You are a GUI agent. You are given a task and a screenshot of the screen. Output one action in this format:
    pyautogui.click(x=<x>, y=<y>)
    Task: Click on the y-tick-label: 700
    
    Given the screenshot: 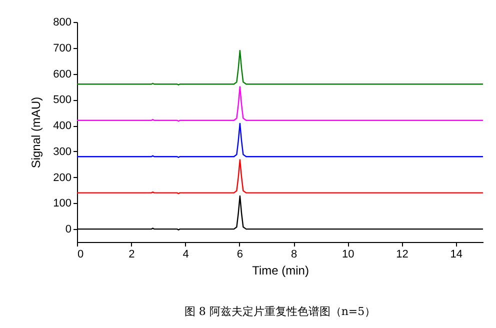 What is the action you would take?
    pyautogui.click(x=62, y=48)
    